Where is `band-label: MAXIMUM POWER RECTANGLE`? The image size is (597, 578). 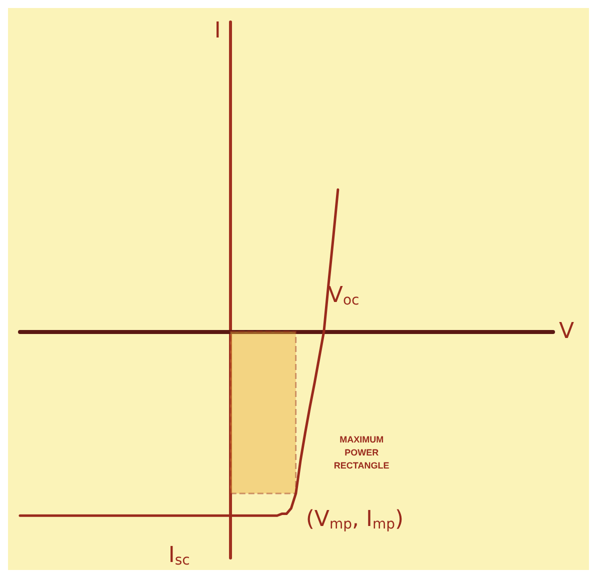 band-label: MAXIMUM POWER RECTANGLE is located at coordinates (362, 452).